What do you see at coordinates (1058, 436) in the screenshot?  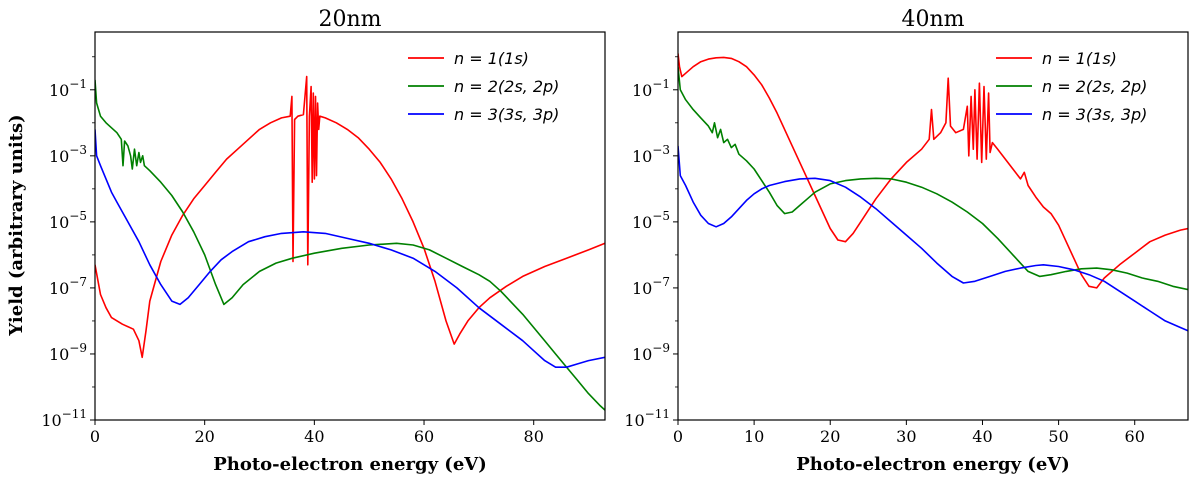 I see `x-tick-label: 50` at bounding box center [1058, 436].